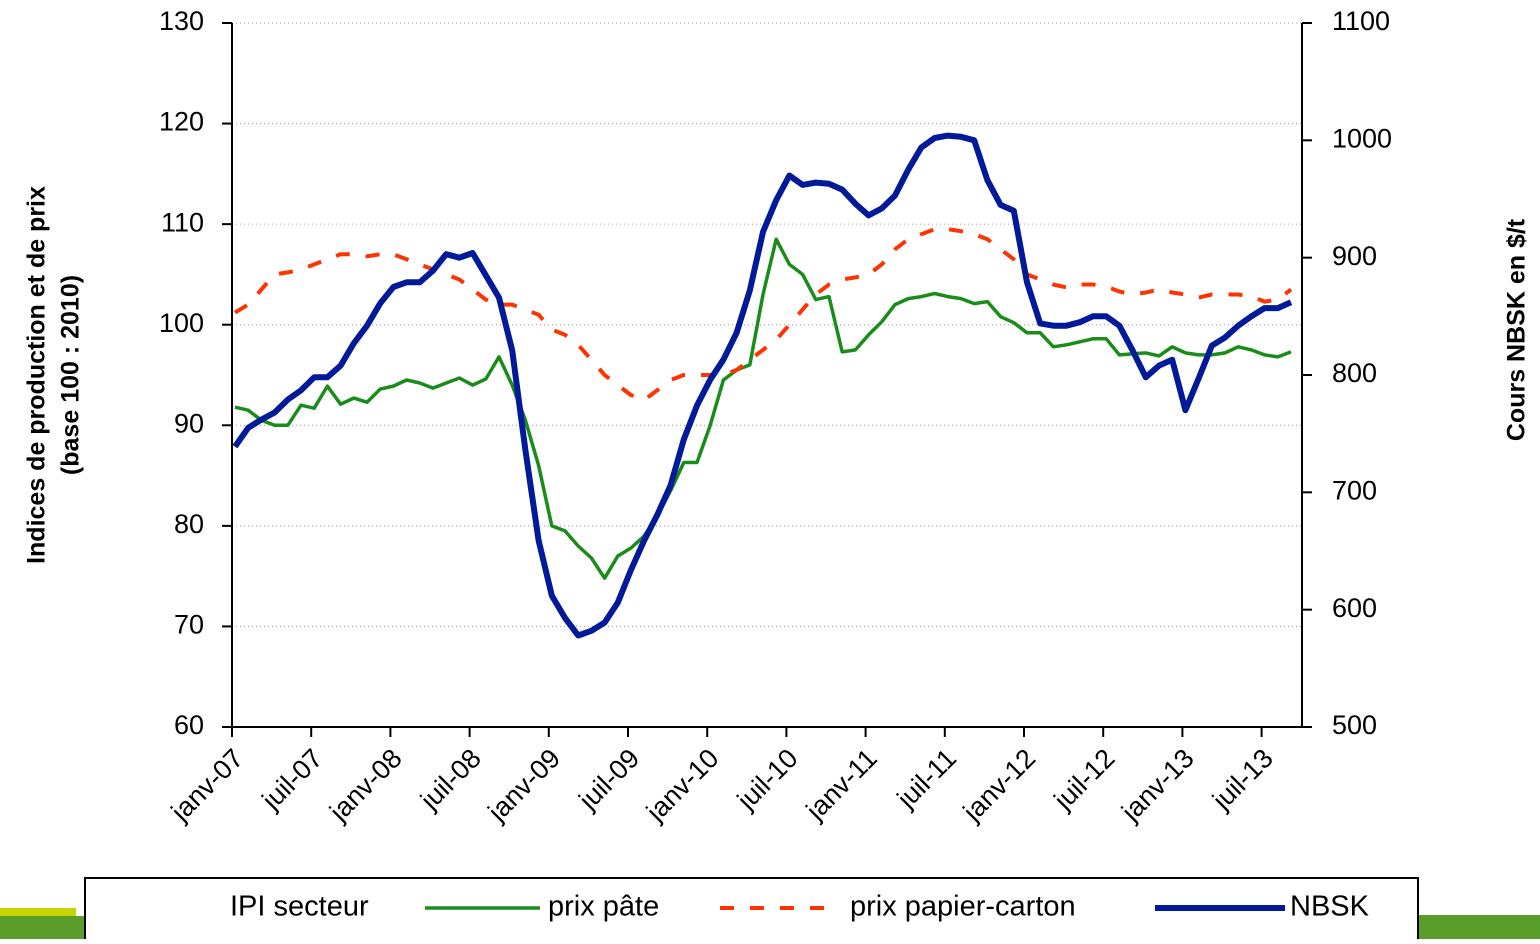 The height and width of the screenshot is (944, 1540). Describe the element at coordinates (1362, 138) in the screenshot. I see `y2-tick-label: 1000` at that location.